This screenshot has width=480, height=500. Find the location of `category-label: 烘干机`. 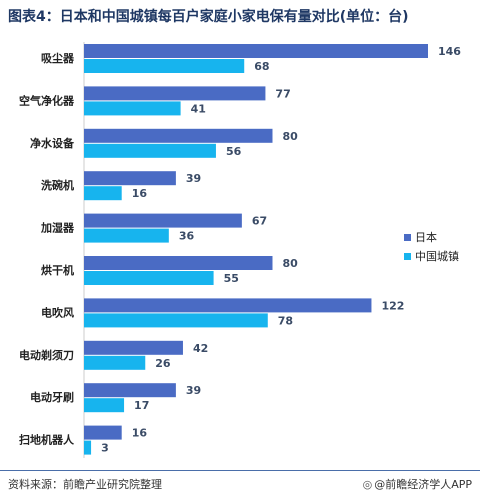

category-label: 烘干机 is located at coordinates (57, 270).